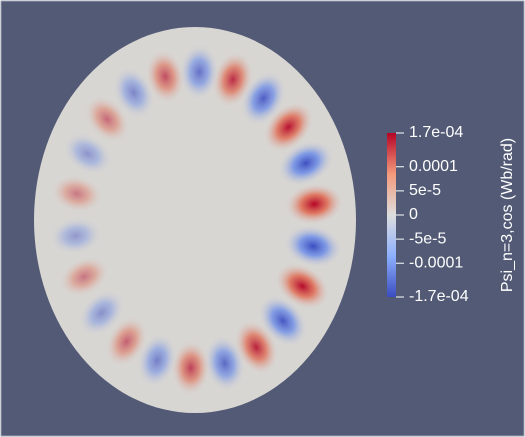 The image size is (525, 437). Describe the element at coordinates (433, 166) in the screenshot. I see `colorbar-tick-label: 0.0001` at that location.